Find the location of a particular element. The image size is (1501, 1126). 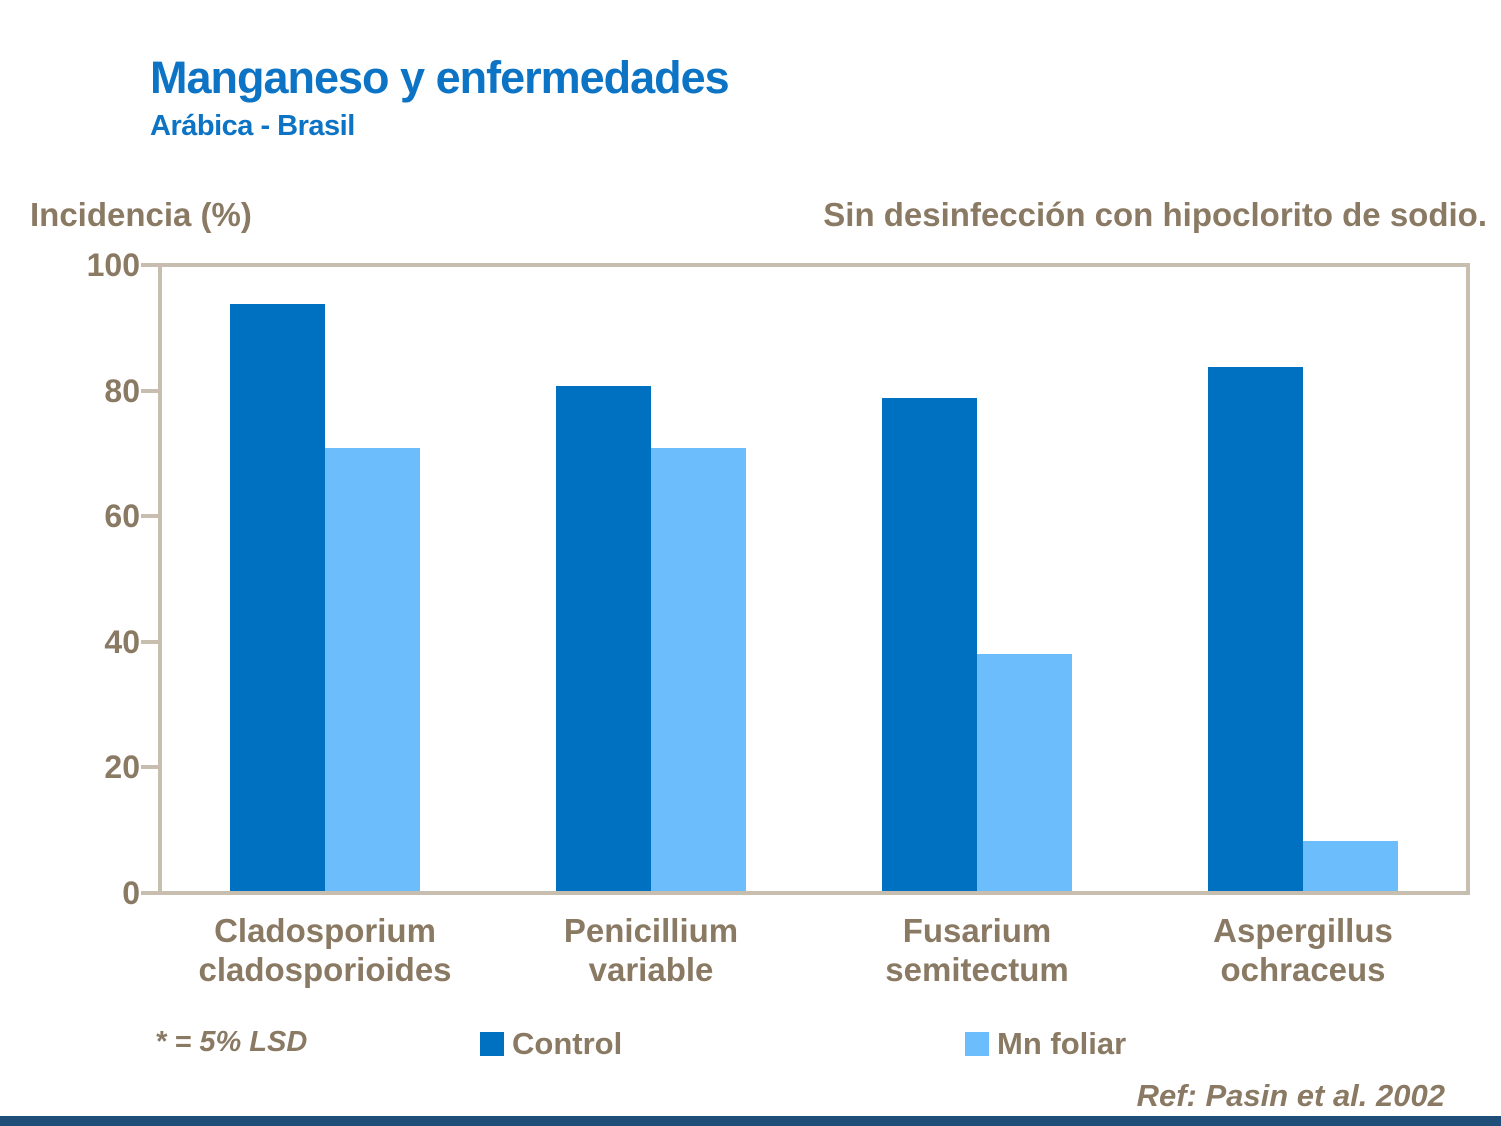

page-subtitle: Arábica - Brasil is located at coordinates (252, 126).